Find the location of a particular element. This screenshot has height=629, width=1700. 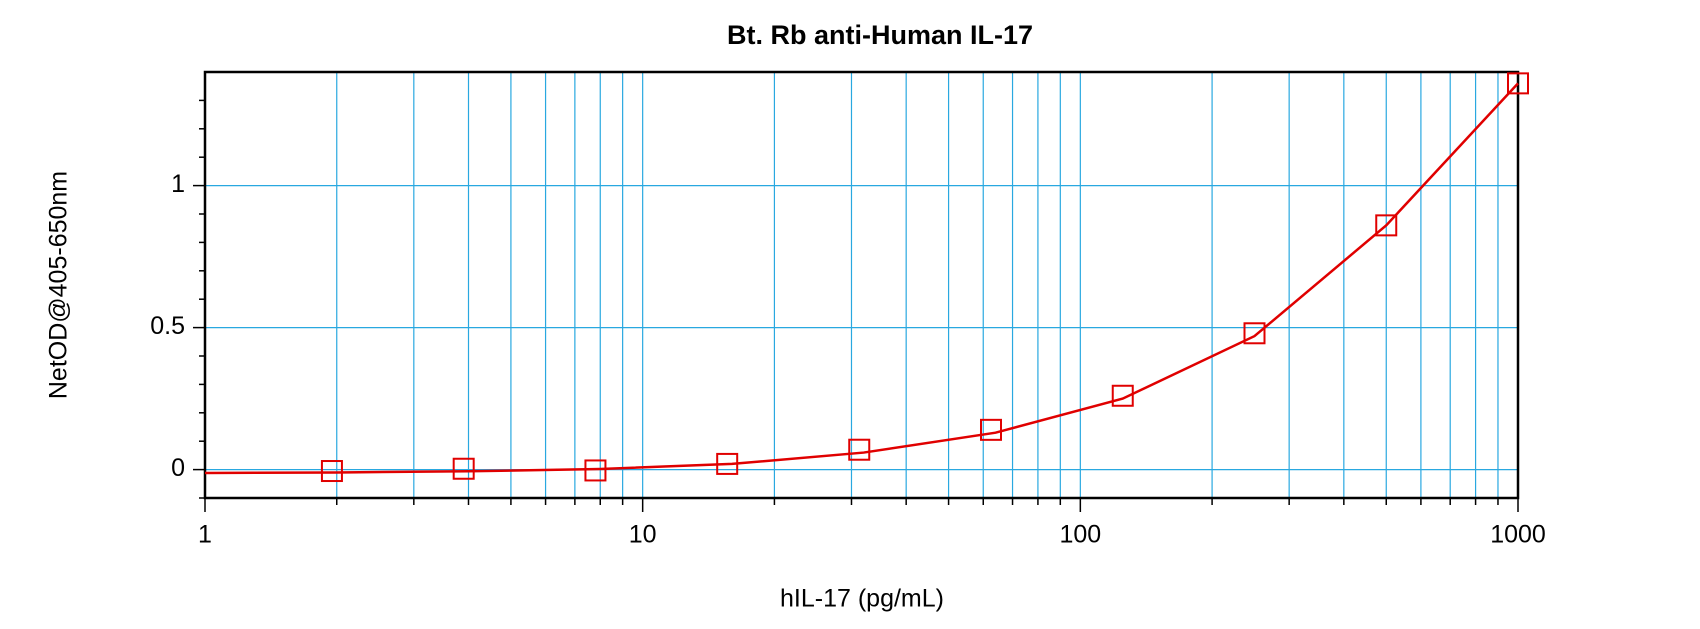

x-tick-label: 1000 is located at coordinates (1518, 535).